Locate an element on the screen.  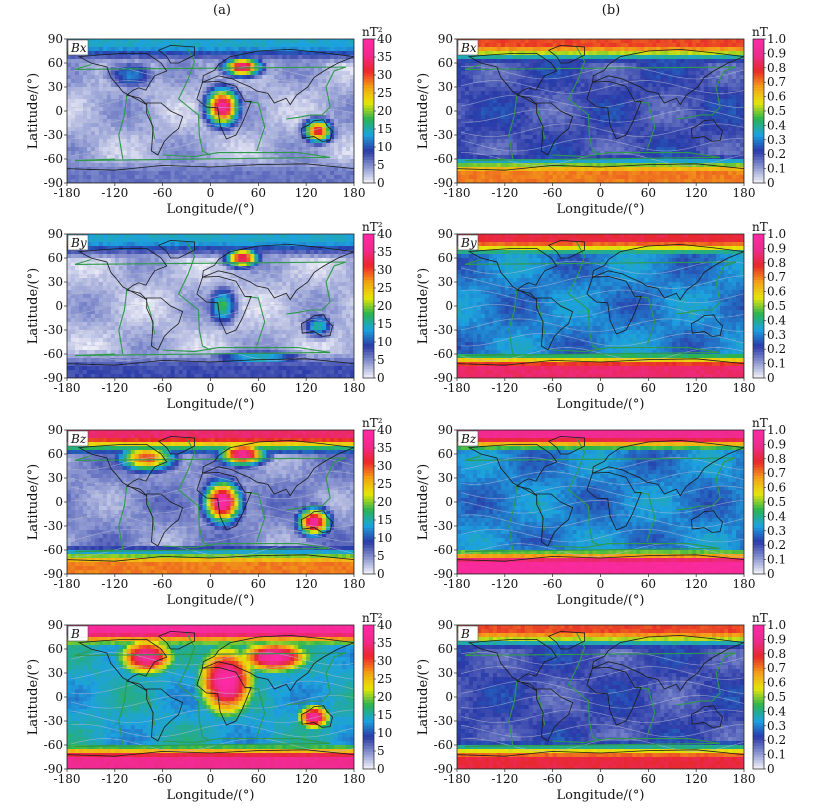
coastline is located at coordinates (210, 173).